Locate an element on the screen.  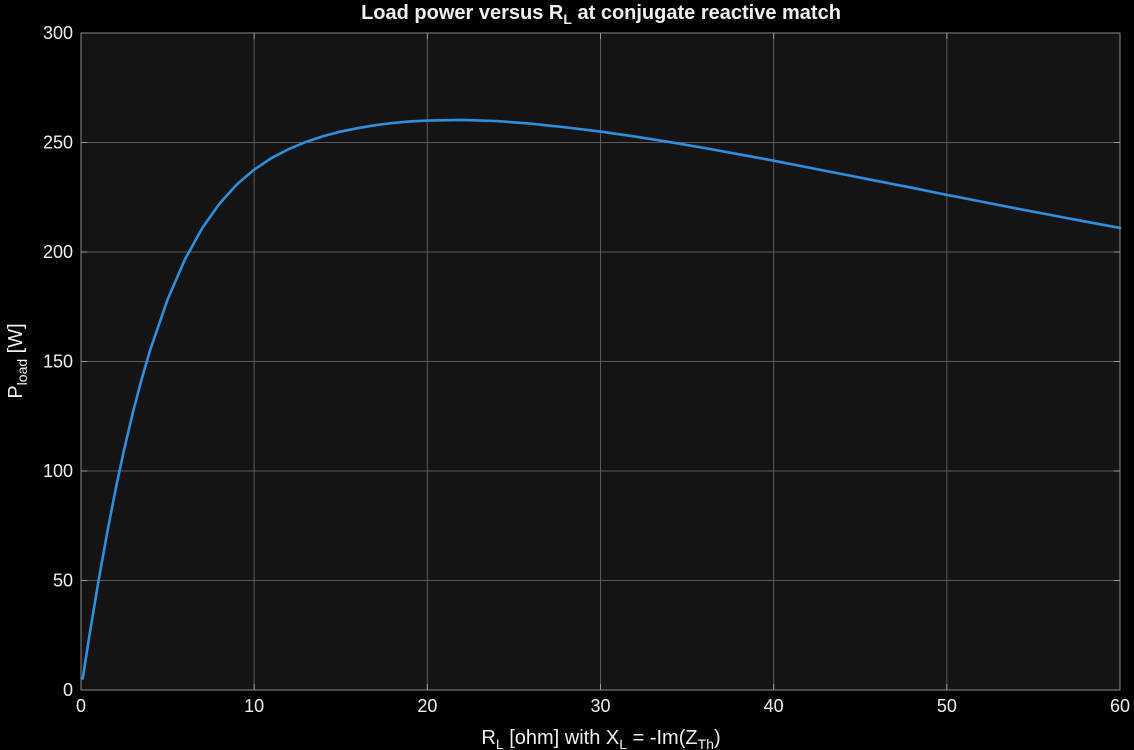
y-tick-label: 50 is located at coordinates (63, 581).